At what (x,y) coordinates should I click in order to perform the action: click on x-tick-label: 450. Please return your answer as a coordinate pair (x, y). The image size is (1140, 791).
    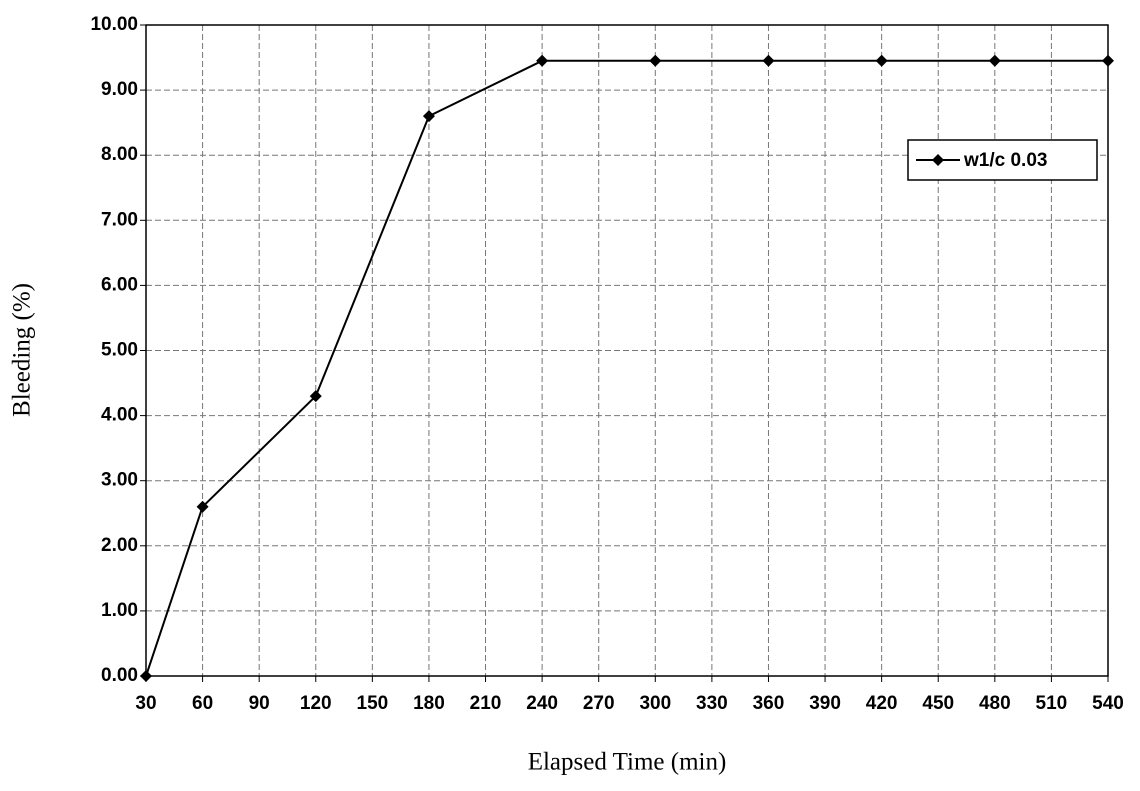
    Looking at the image, I should click on (938, 703).